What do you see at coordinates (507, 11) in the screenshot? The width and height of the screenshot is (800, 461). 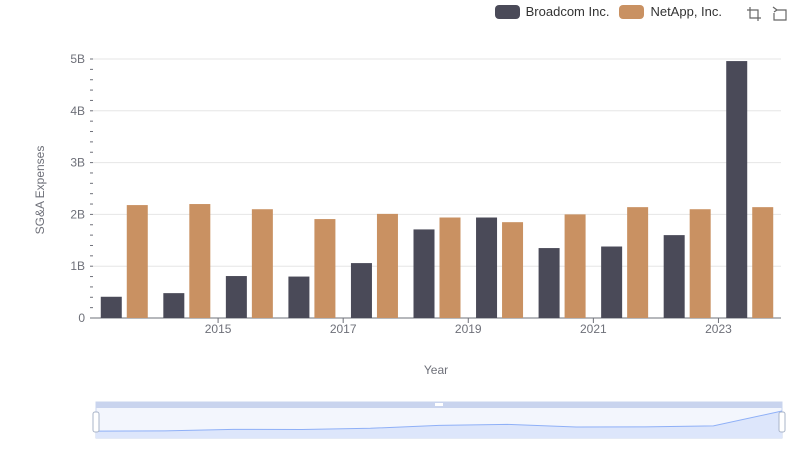 I see `legend-swatch-broadcom` at bounding box center [507, 11].